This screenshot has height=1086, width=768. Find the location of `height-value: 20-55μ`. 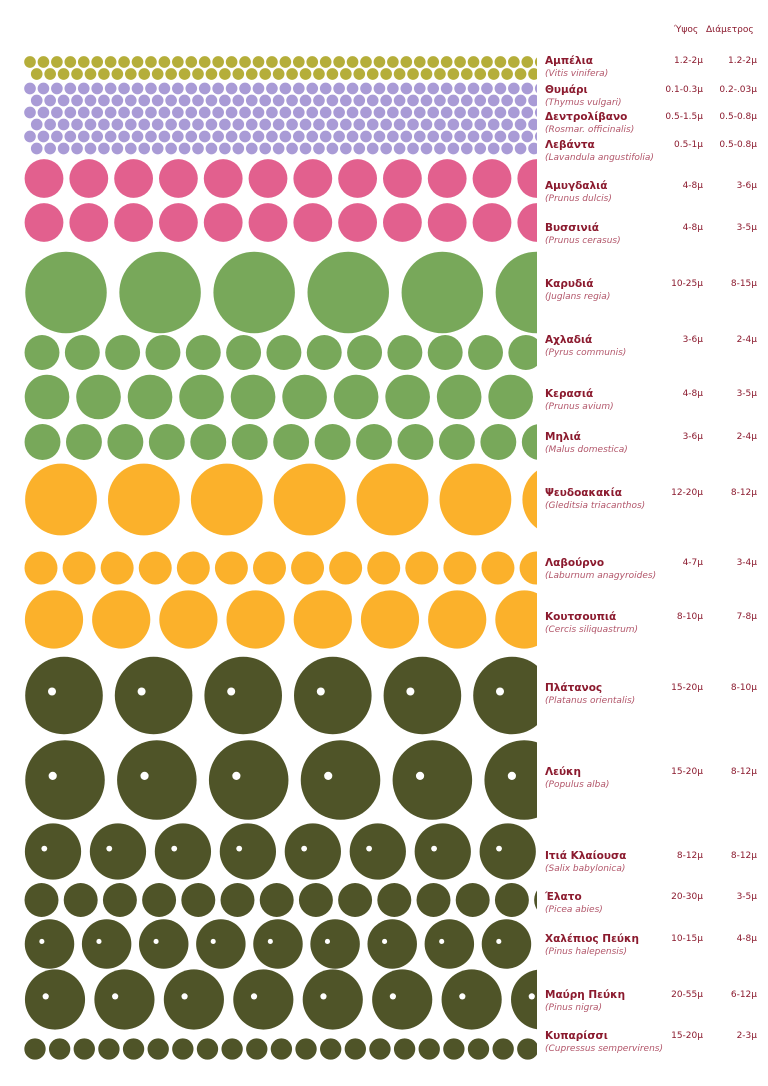

height-value: 20-55μ is located at coordinates (687, 995).